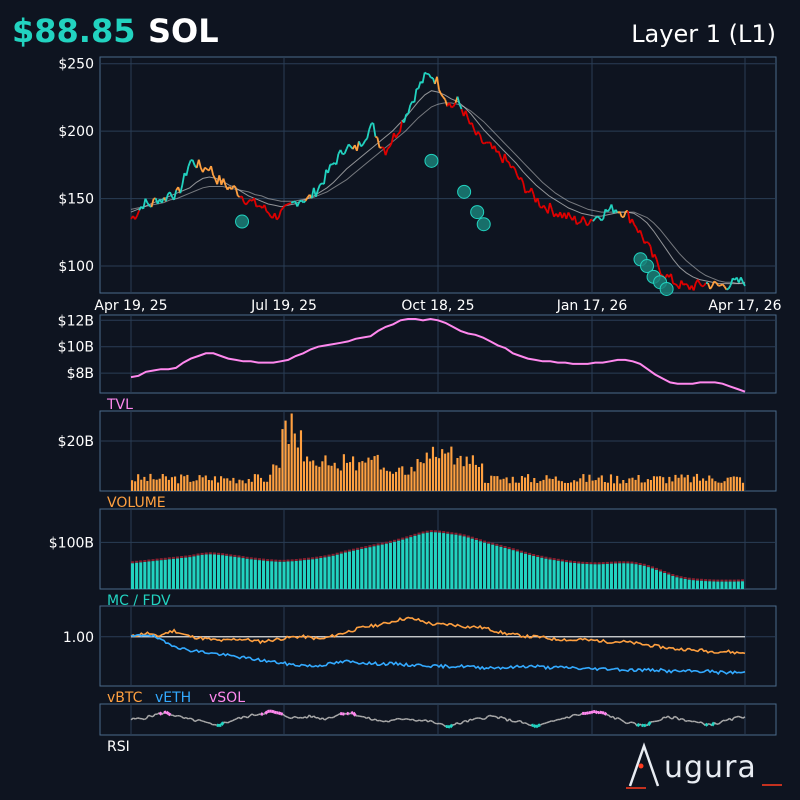 The image size is (800, 800). What do you see at coordinates (283, 306) in the screenshot?
I see `price-xtick: Jul 19, 25` at bounding box center [283, 306].